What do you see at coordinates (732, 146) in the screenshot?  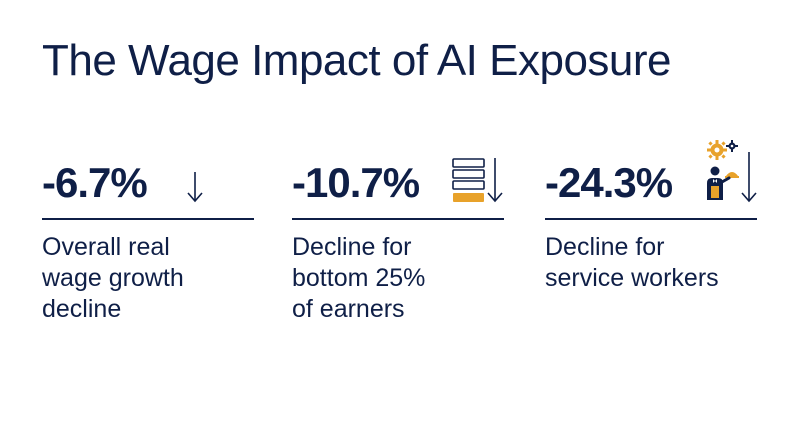 I see `small-gear-icon` at bounding box center [732, 146].